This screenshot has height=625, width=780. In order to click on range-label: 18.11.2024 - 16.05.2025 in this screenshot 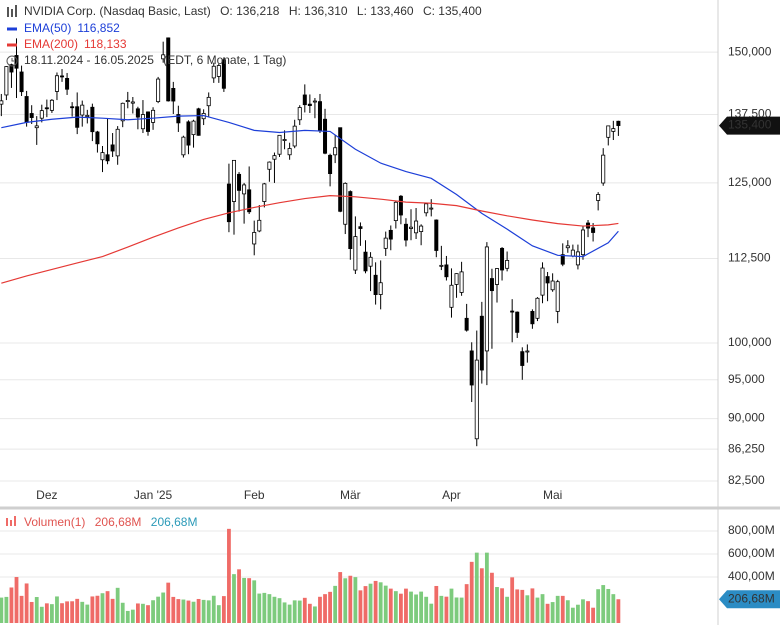, I will do `click(89, 60)`.